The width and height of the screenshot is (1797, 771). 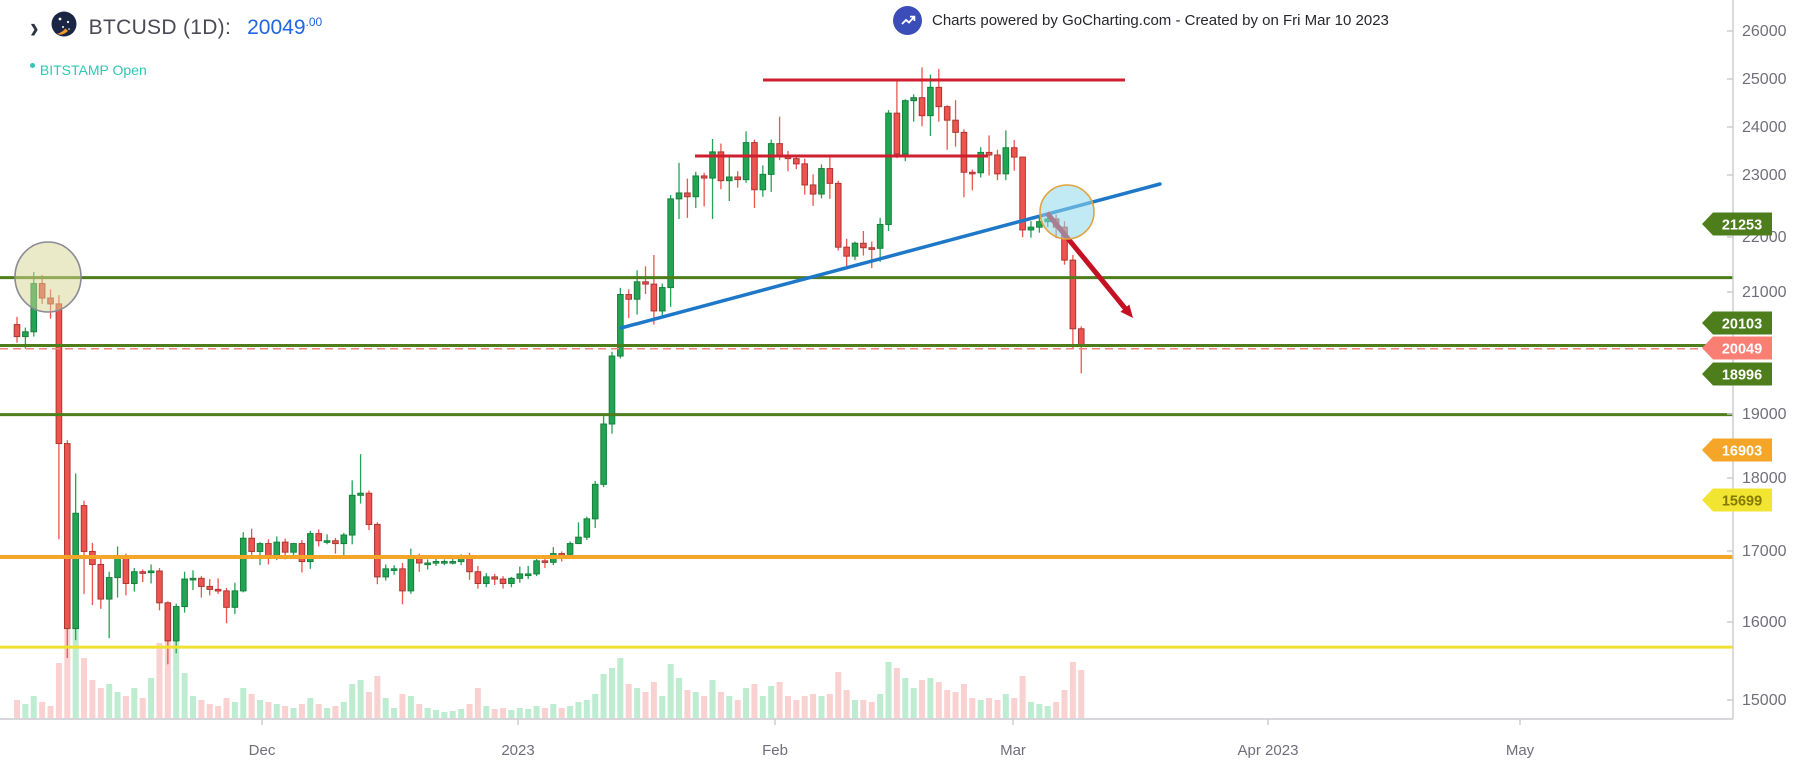 What do you see at coordinates (32, 65) in the screenshot?
I see `session-open-dot-icon` at bounding box center [32, 65].